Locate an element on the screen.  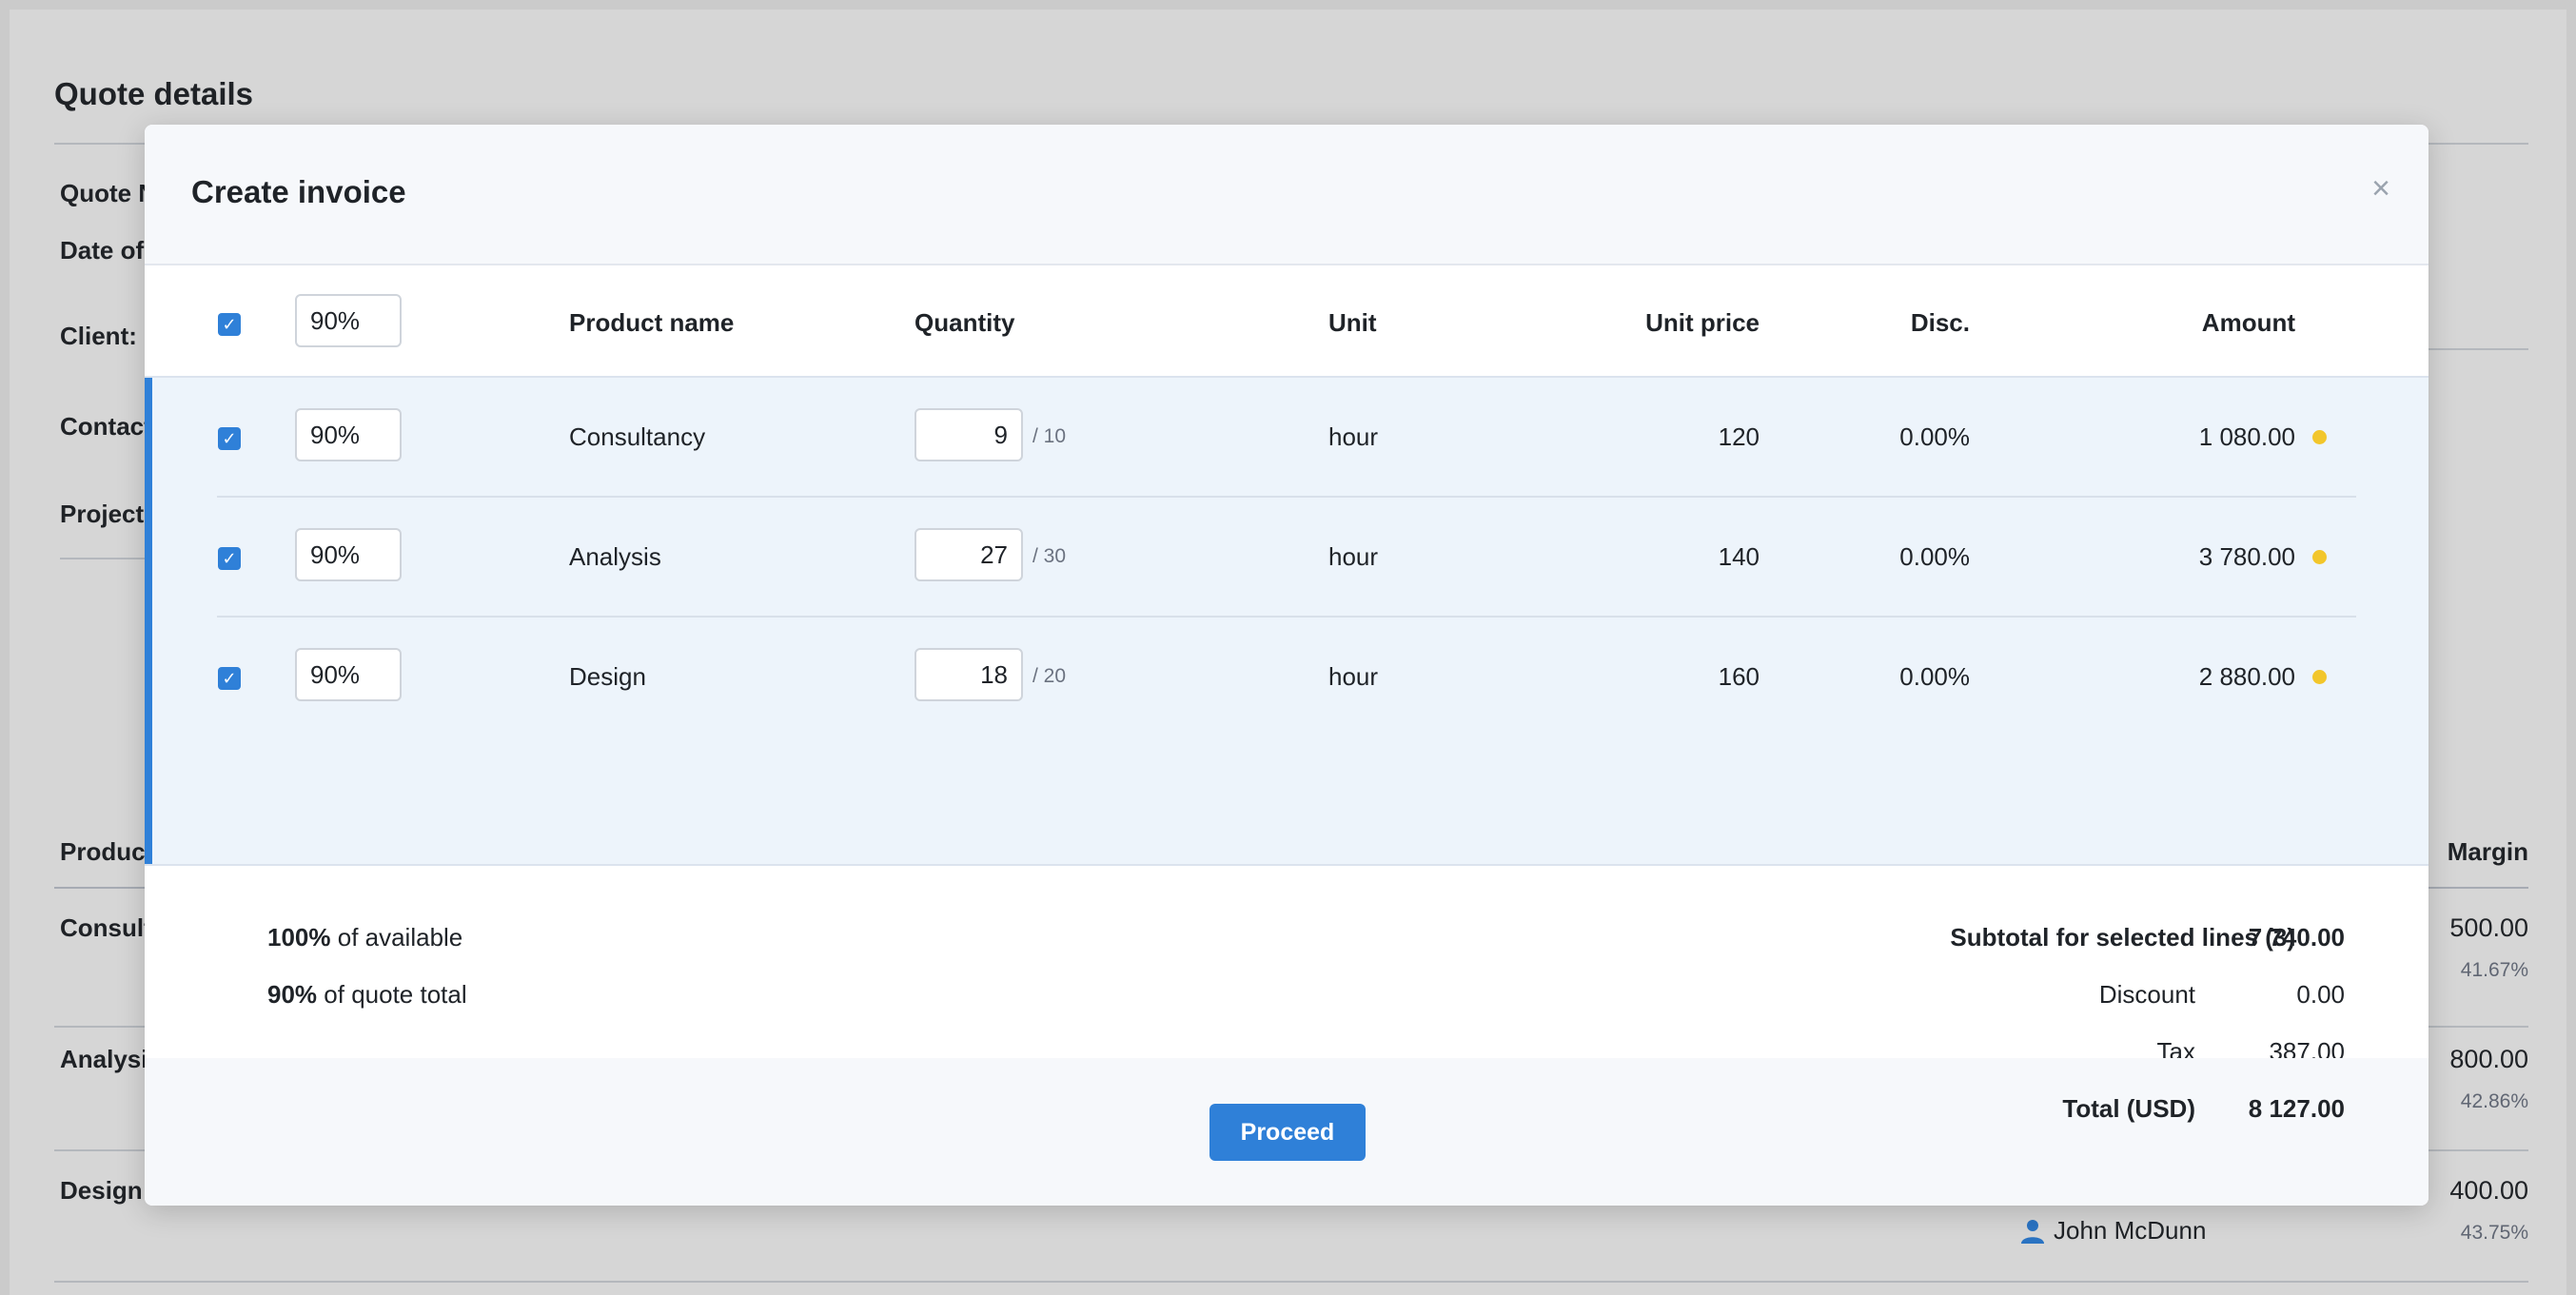
available-percent: 100% is located at coordinates (299, 937).